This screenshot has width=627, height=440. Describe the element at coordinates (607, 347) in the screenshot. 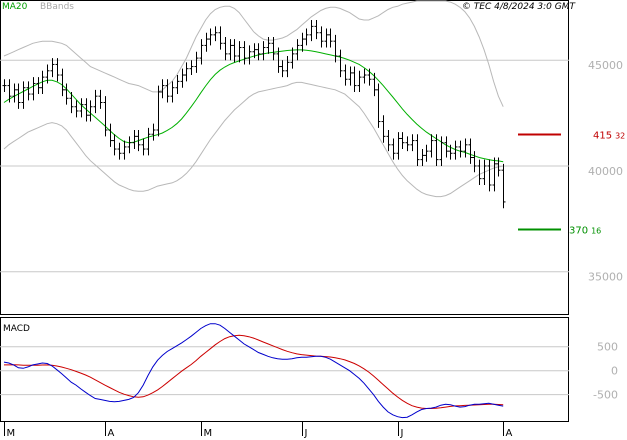

I see `macd-y-tick-label: 500` at that location.